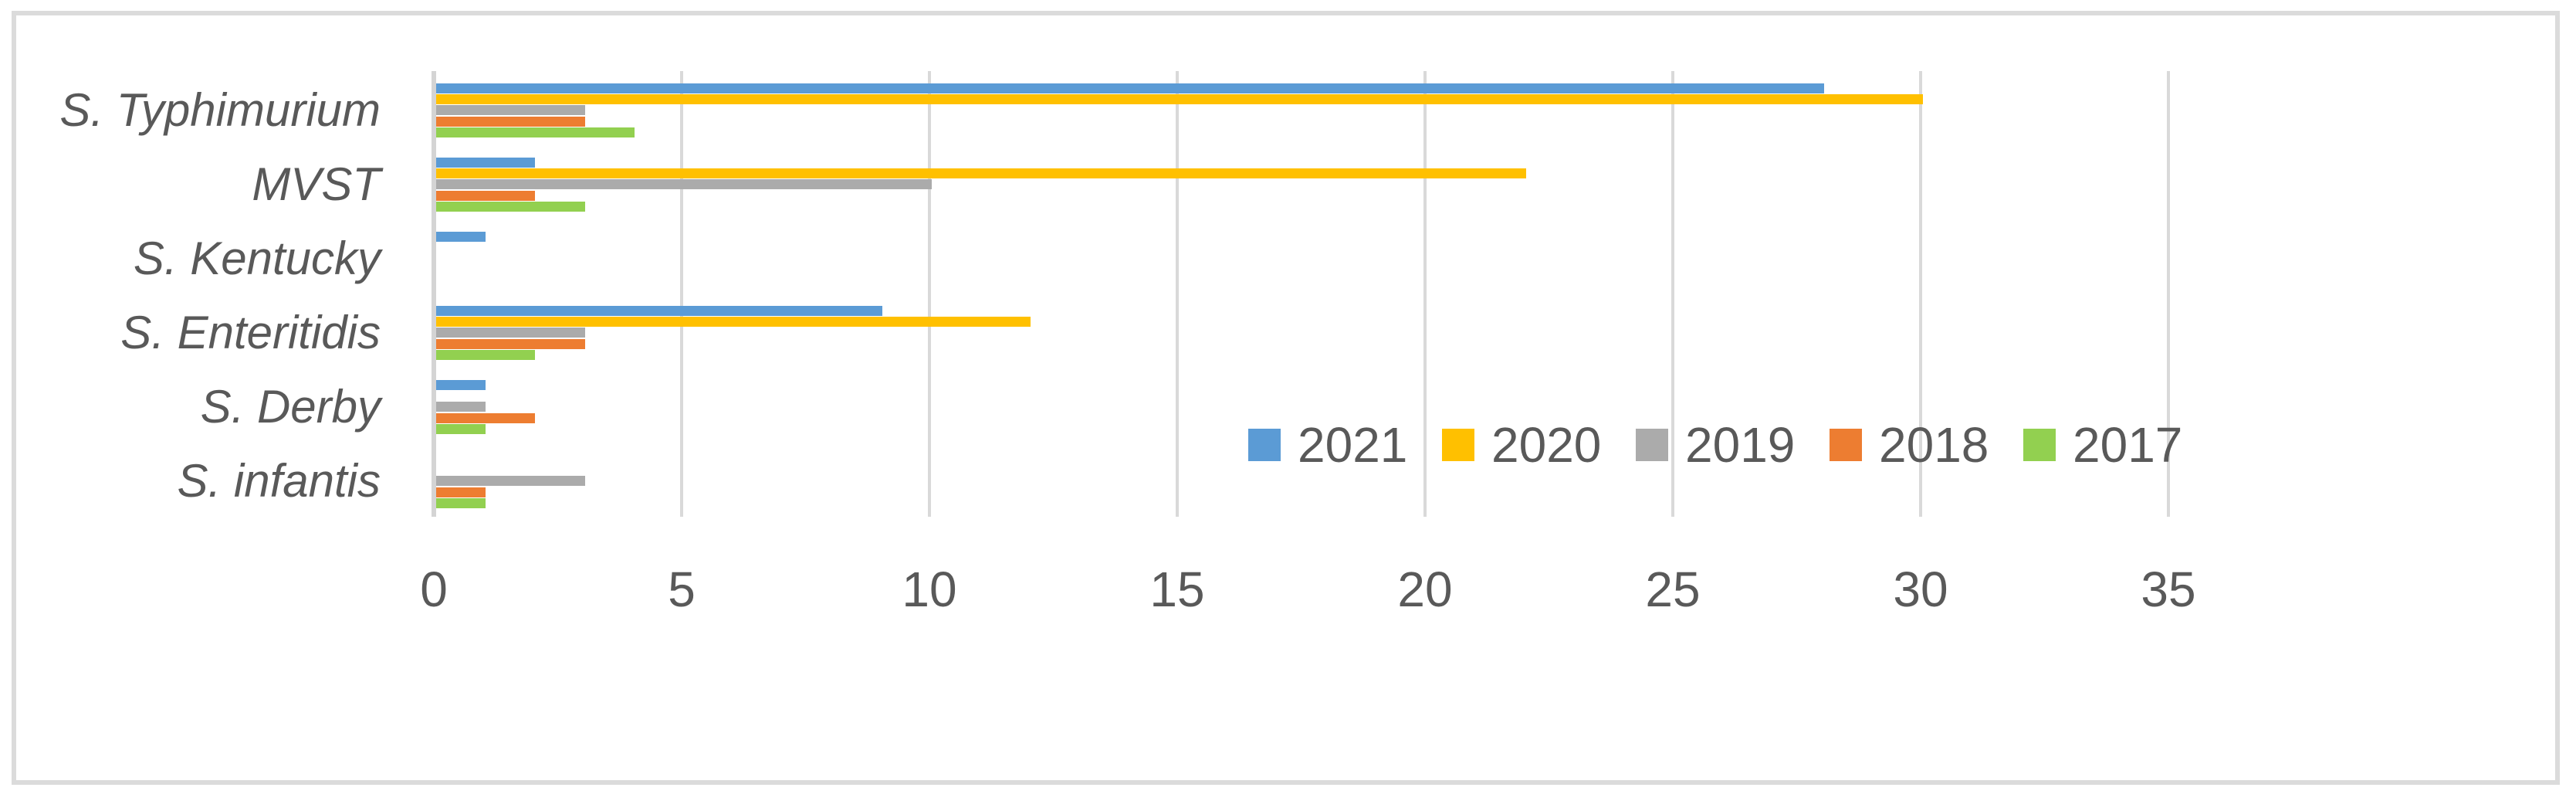 Image resolution: width=2576 pixels, height=801 pixels. What do you see at coordinates (461, 407) in the screenshot?
I see `bar-2019-s-derby` at bounding box center [461, 407].